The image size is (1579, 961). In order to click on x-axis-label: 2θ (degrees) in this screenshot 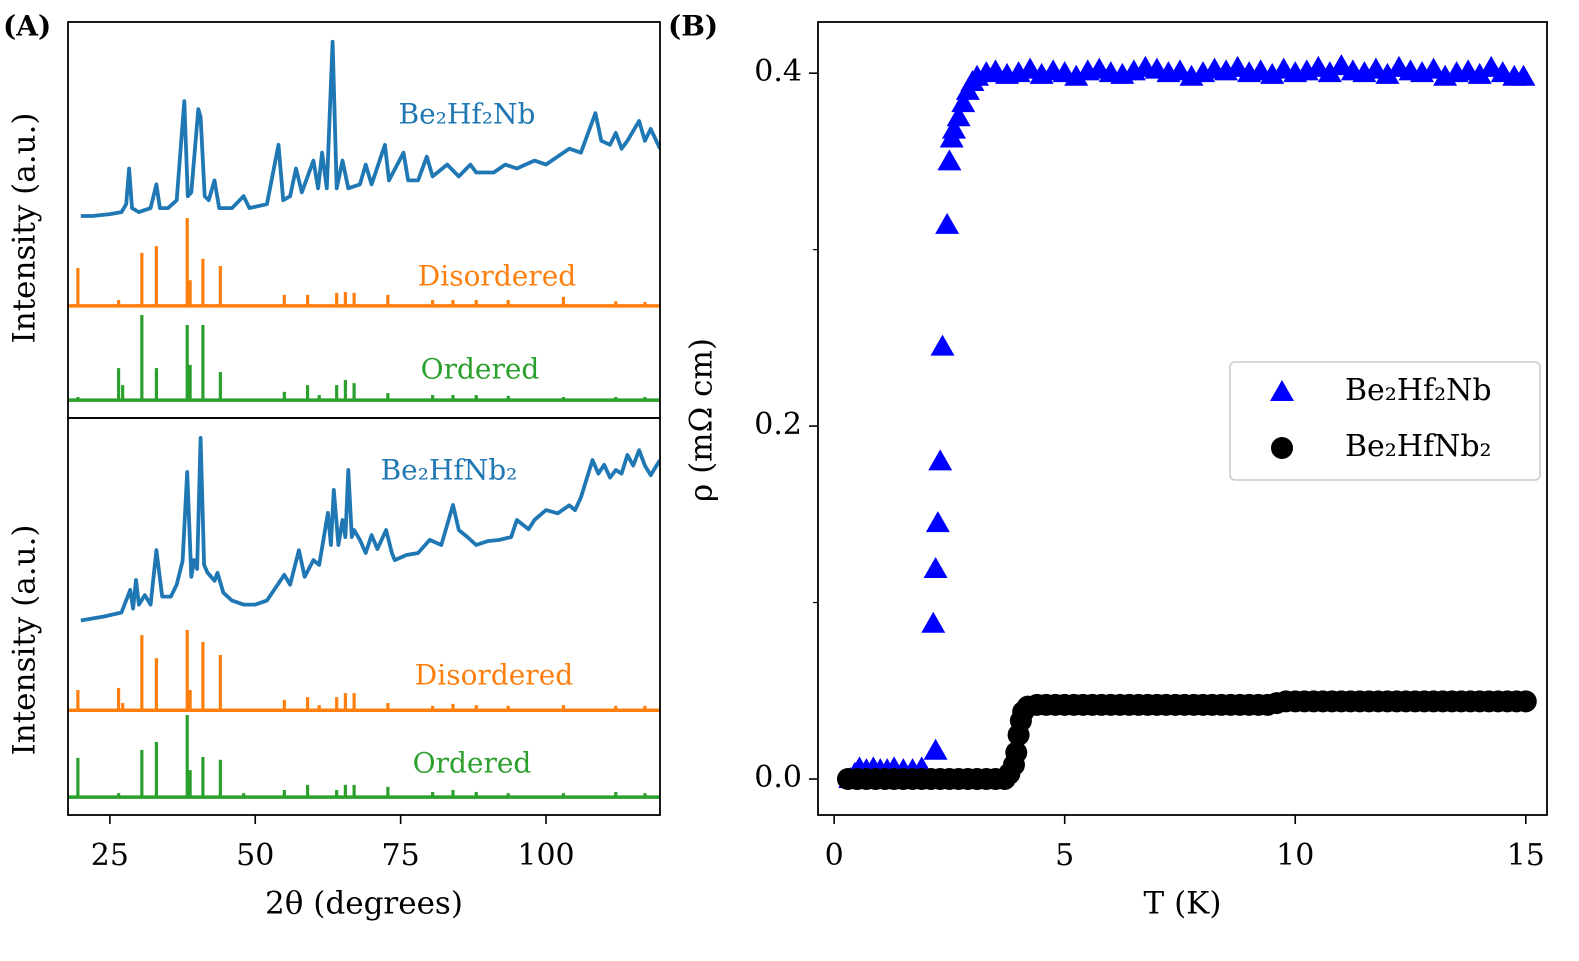, I will do `click(364, 904)`.